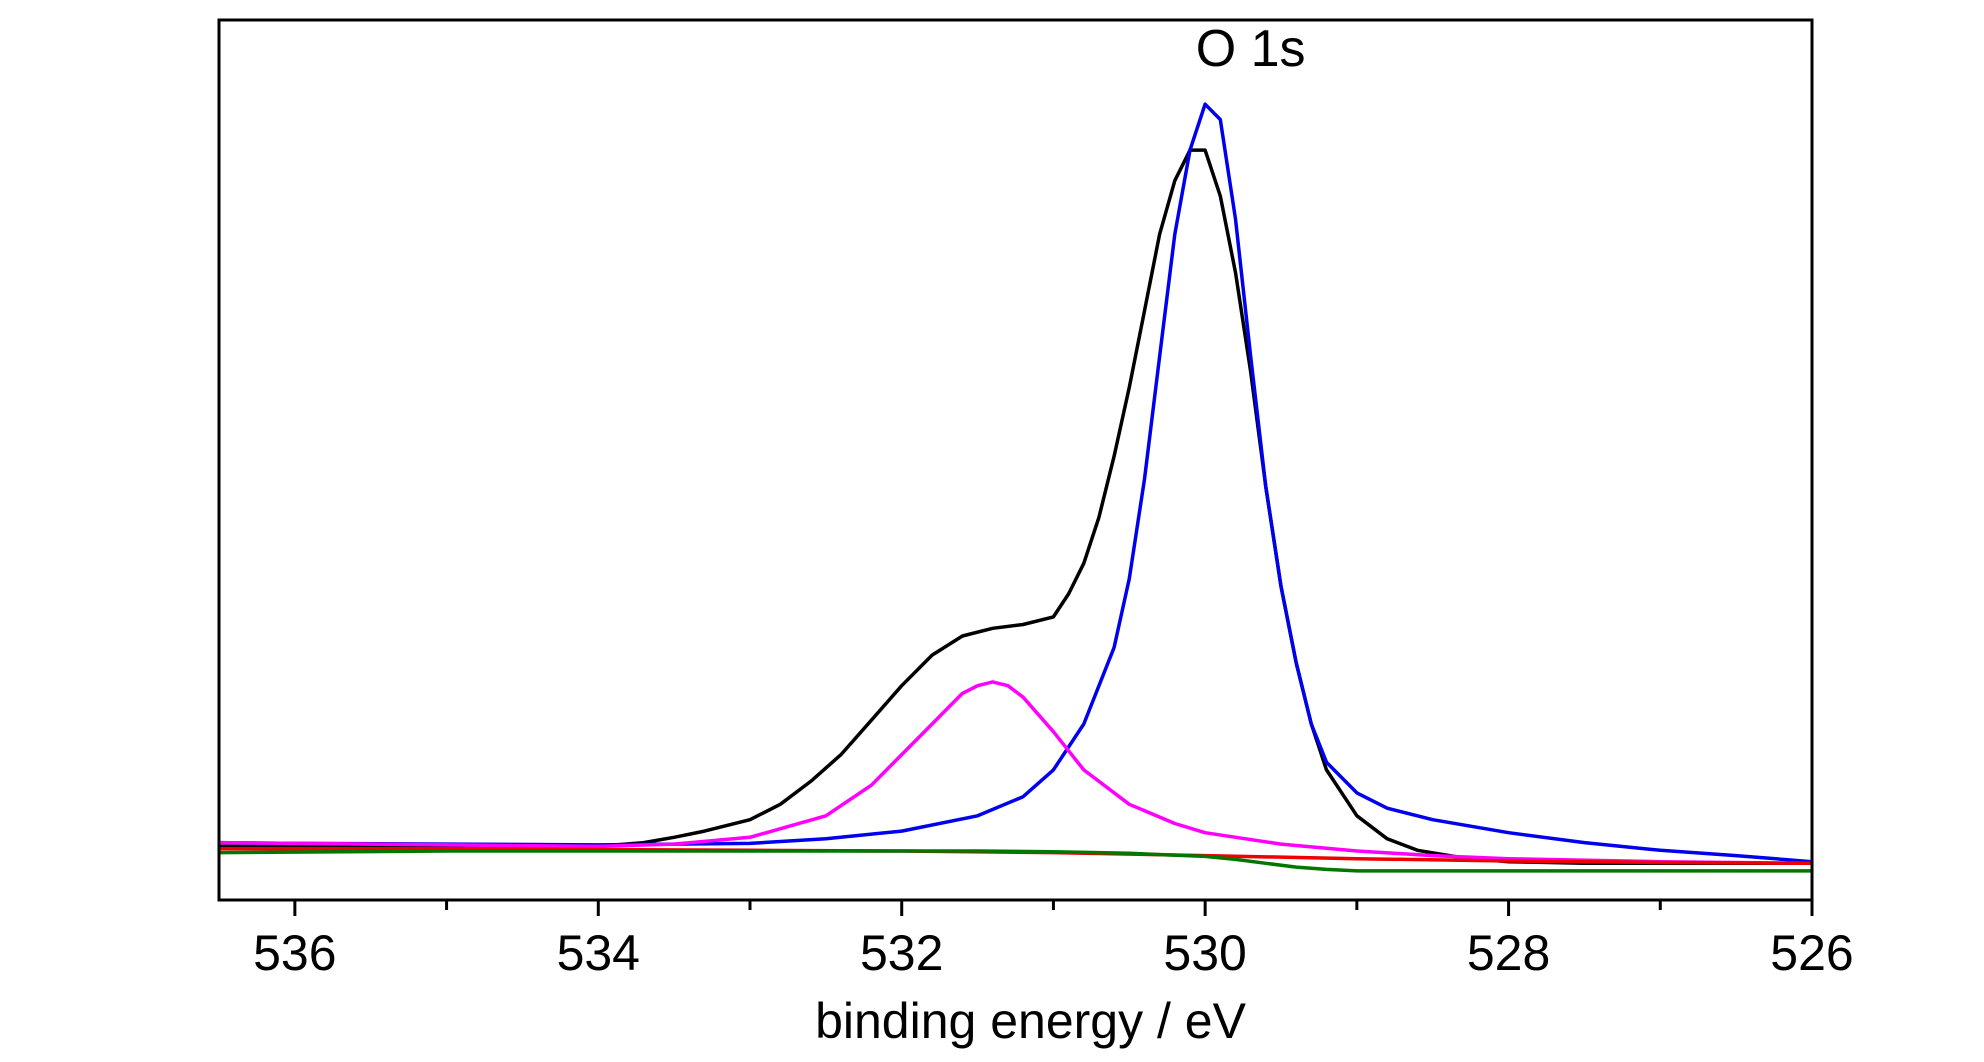  I want to click on x-tick-label: 536, so click(294, 953).